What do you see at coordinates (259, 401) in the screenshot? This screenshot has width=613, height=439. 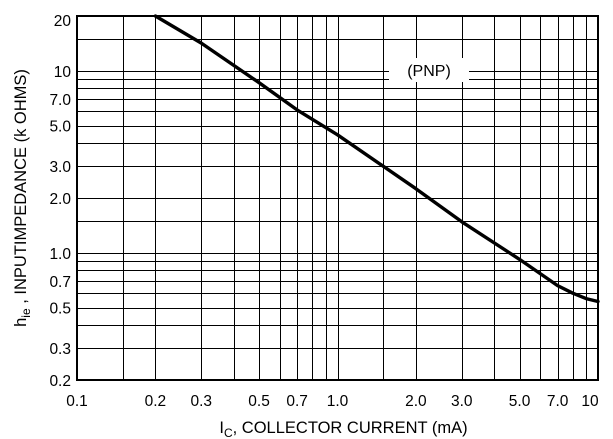 I see `x-tick-label: 0.5` at bounding box center [259, 401].